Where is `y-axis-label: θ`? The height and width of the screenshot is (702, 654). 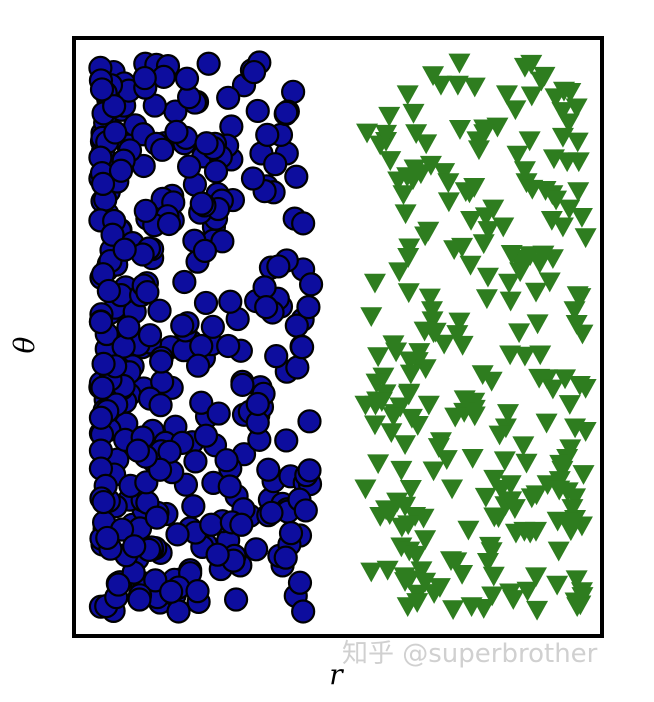 y-axis-label: θ is located at coordinates (24, 344).